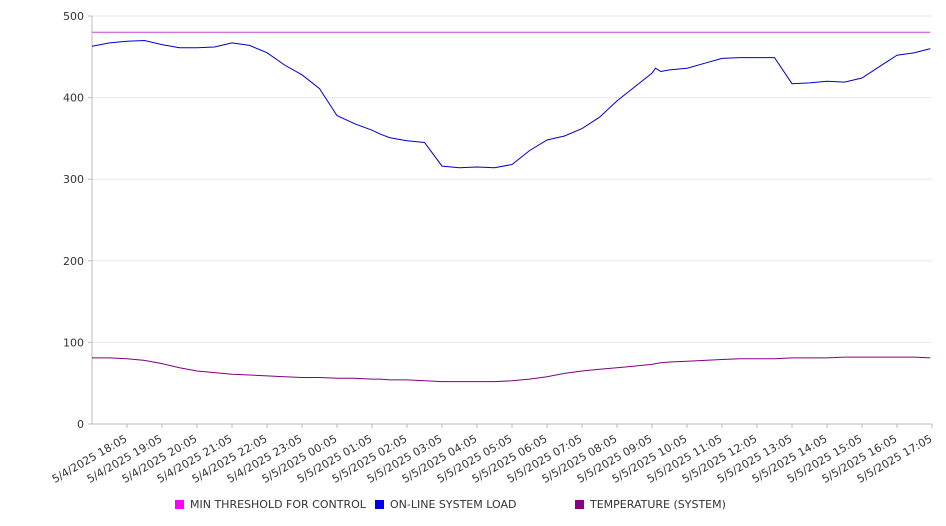  Describe the element at coordinates (179, 504) in the screenshot. I see `legend-swatch-min-threshold` at that location.